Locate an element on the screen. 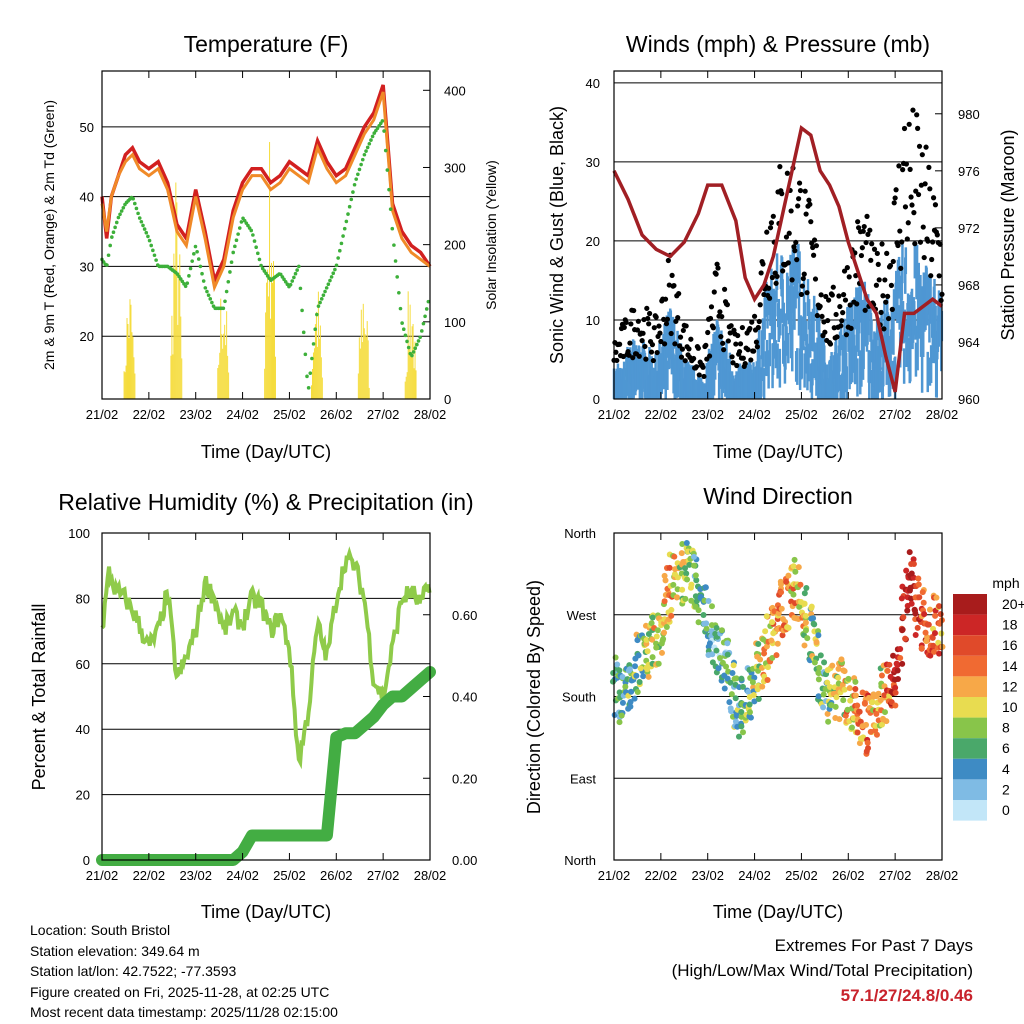 This screenshot has width=1024, height=1024. pressure-ytick-label: 972 is located at coordinates (969, 228).